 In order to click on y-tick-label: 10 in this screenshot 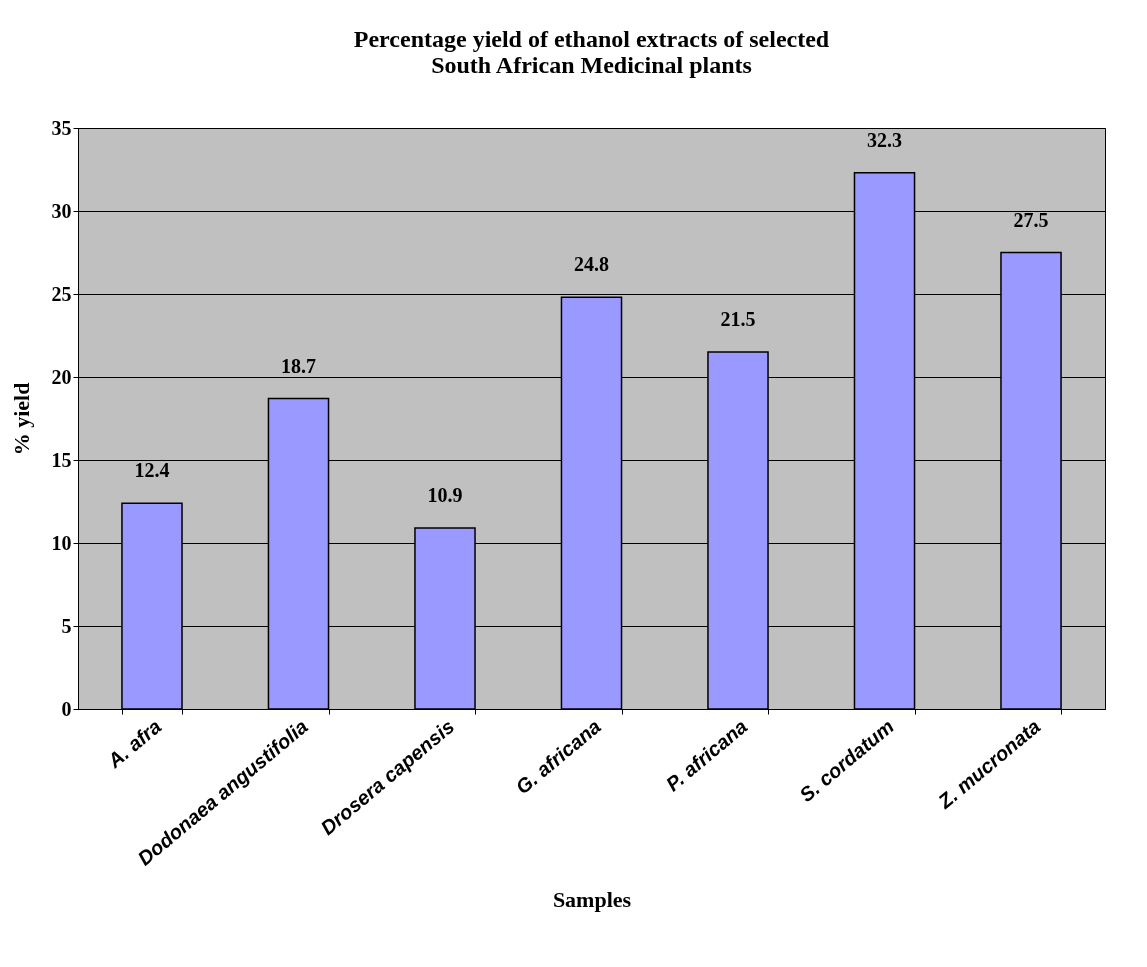, I will do `click(61, 542)`.